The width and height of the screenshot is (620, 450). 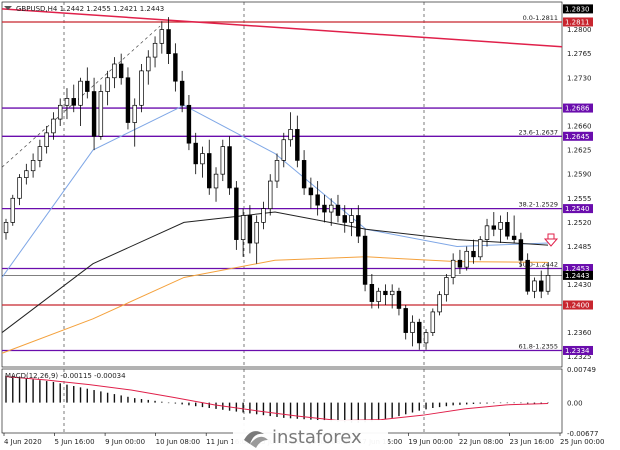 What do you see at coordinates (581, 370) in the screenshot?
I see `macd-tick-label: 0.00749` at bounding box center [581, 370].